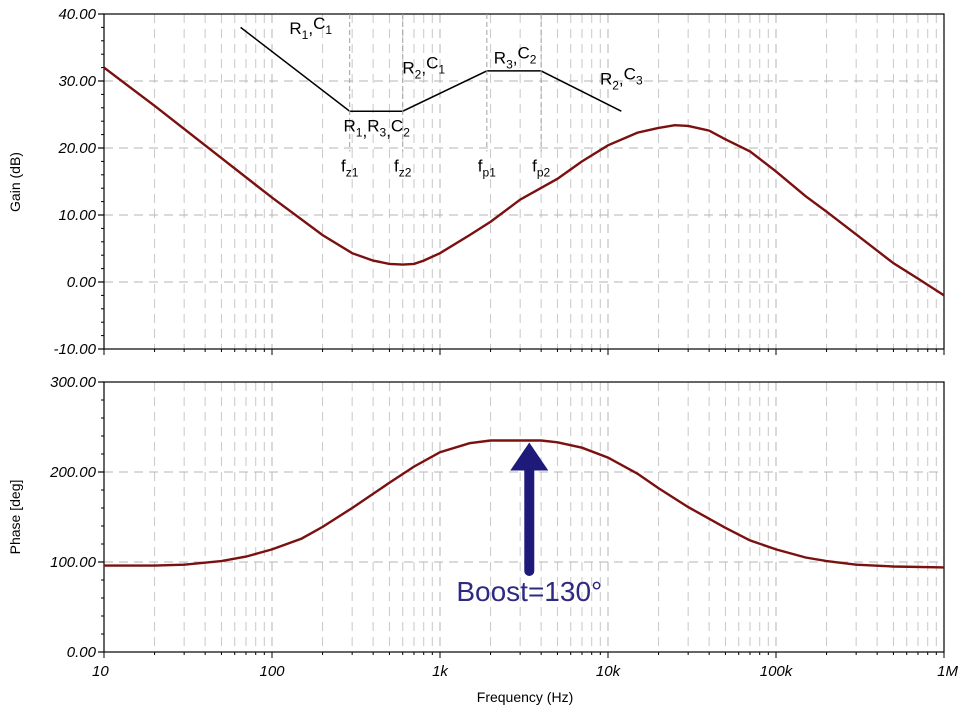 This screenshot has height=712, width=960. I want to click on rc-segment-label: R1,R3,C2, so click(377, 128).